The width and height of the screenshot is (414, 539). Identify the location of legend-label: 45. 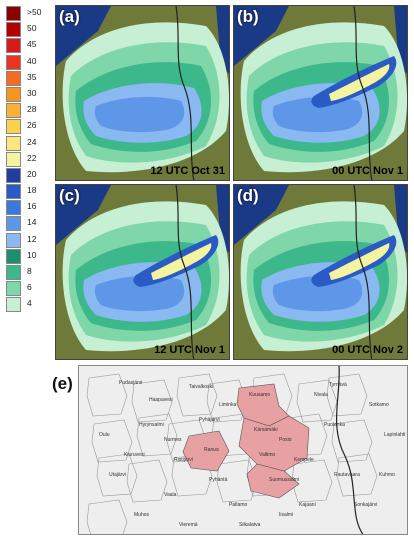
(32, 44).